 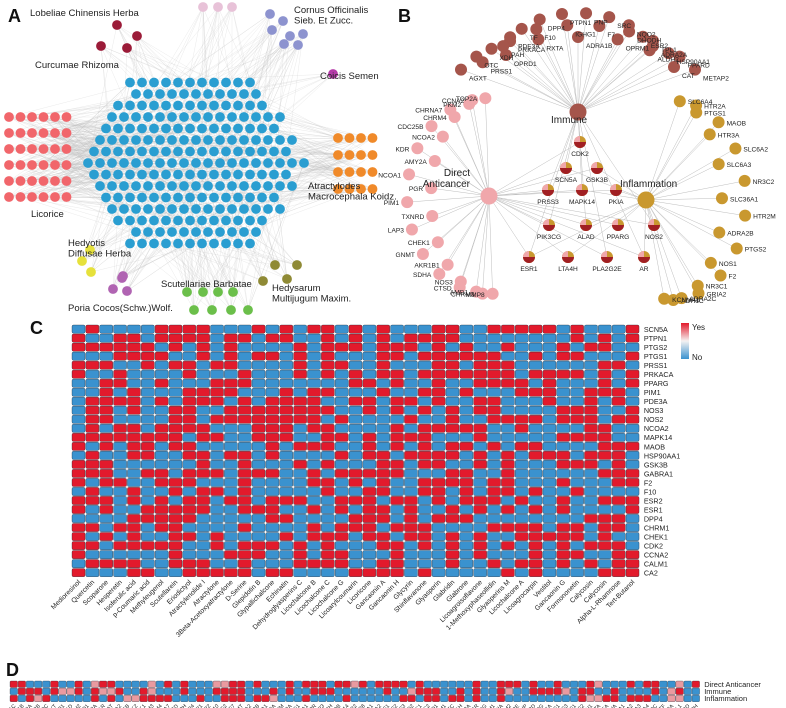 What do you see at coordinates (592, 184) in the screenshot?
I see `shared-edge` at bounding box center [592, 184].